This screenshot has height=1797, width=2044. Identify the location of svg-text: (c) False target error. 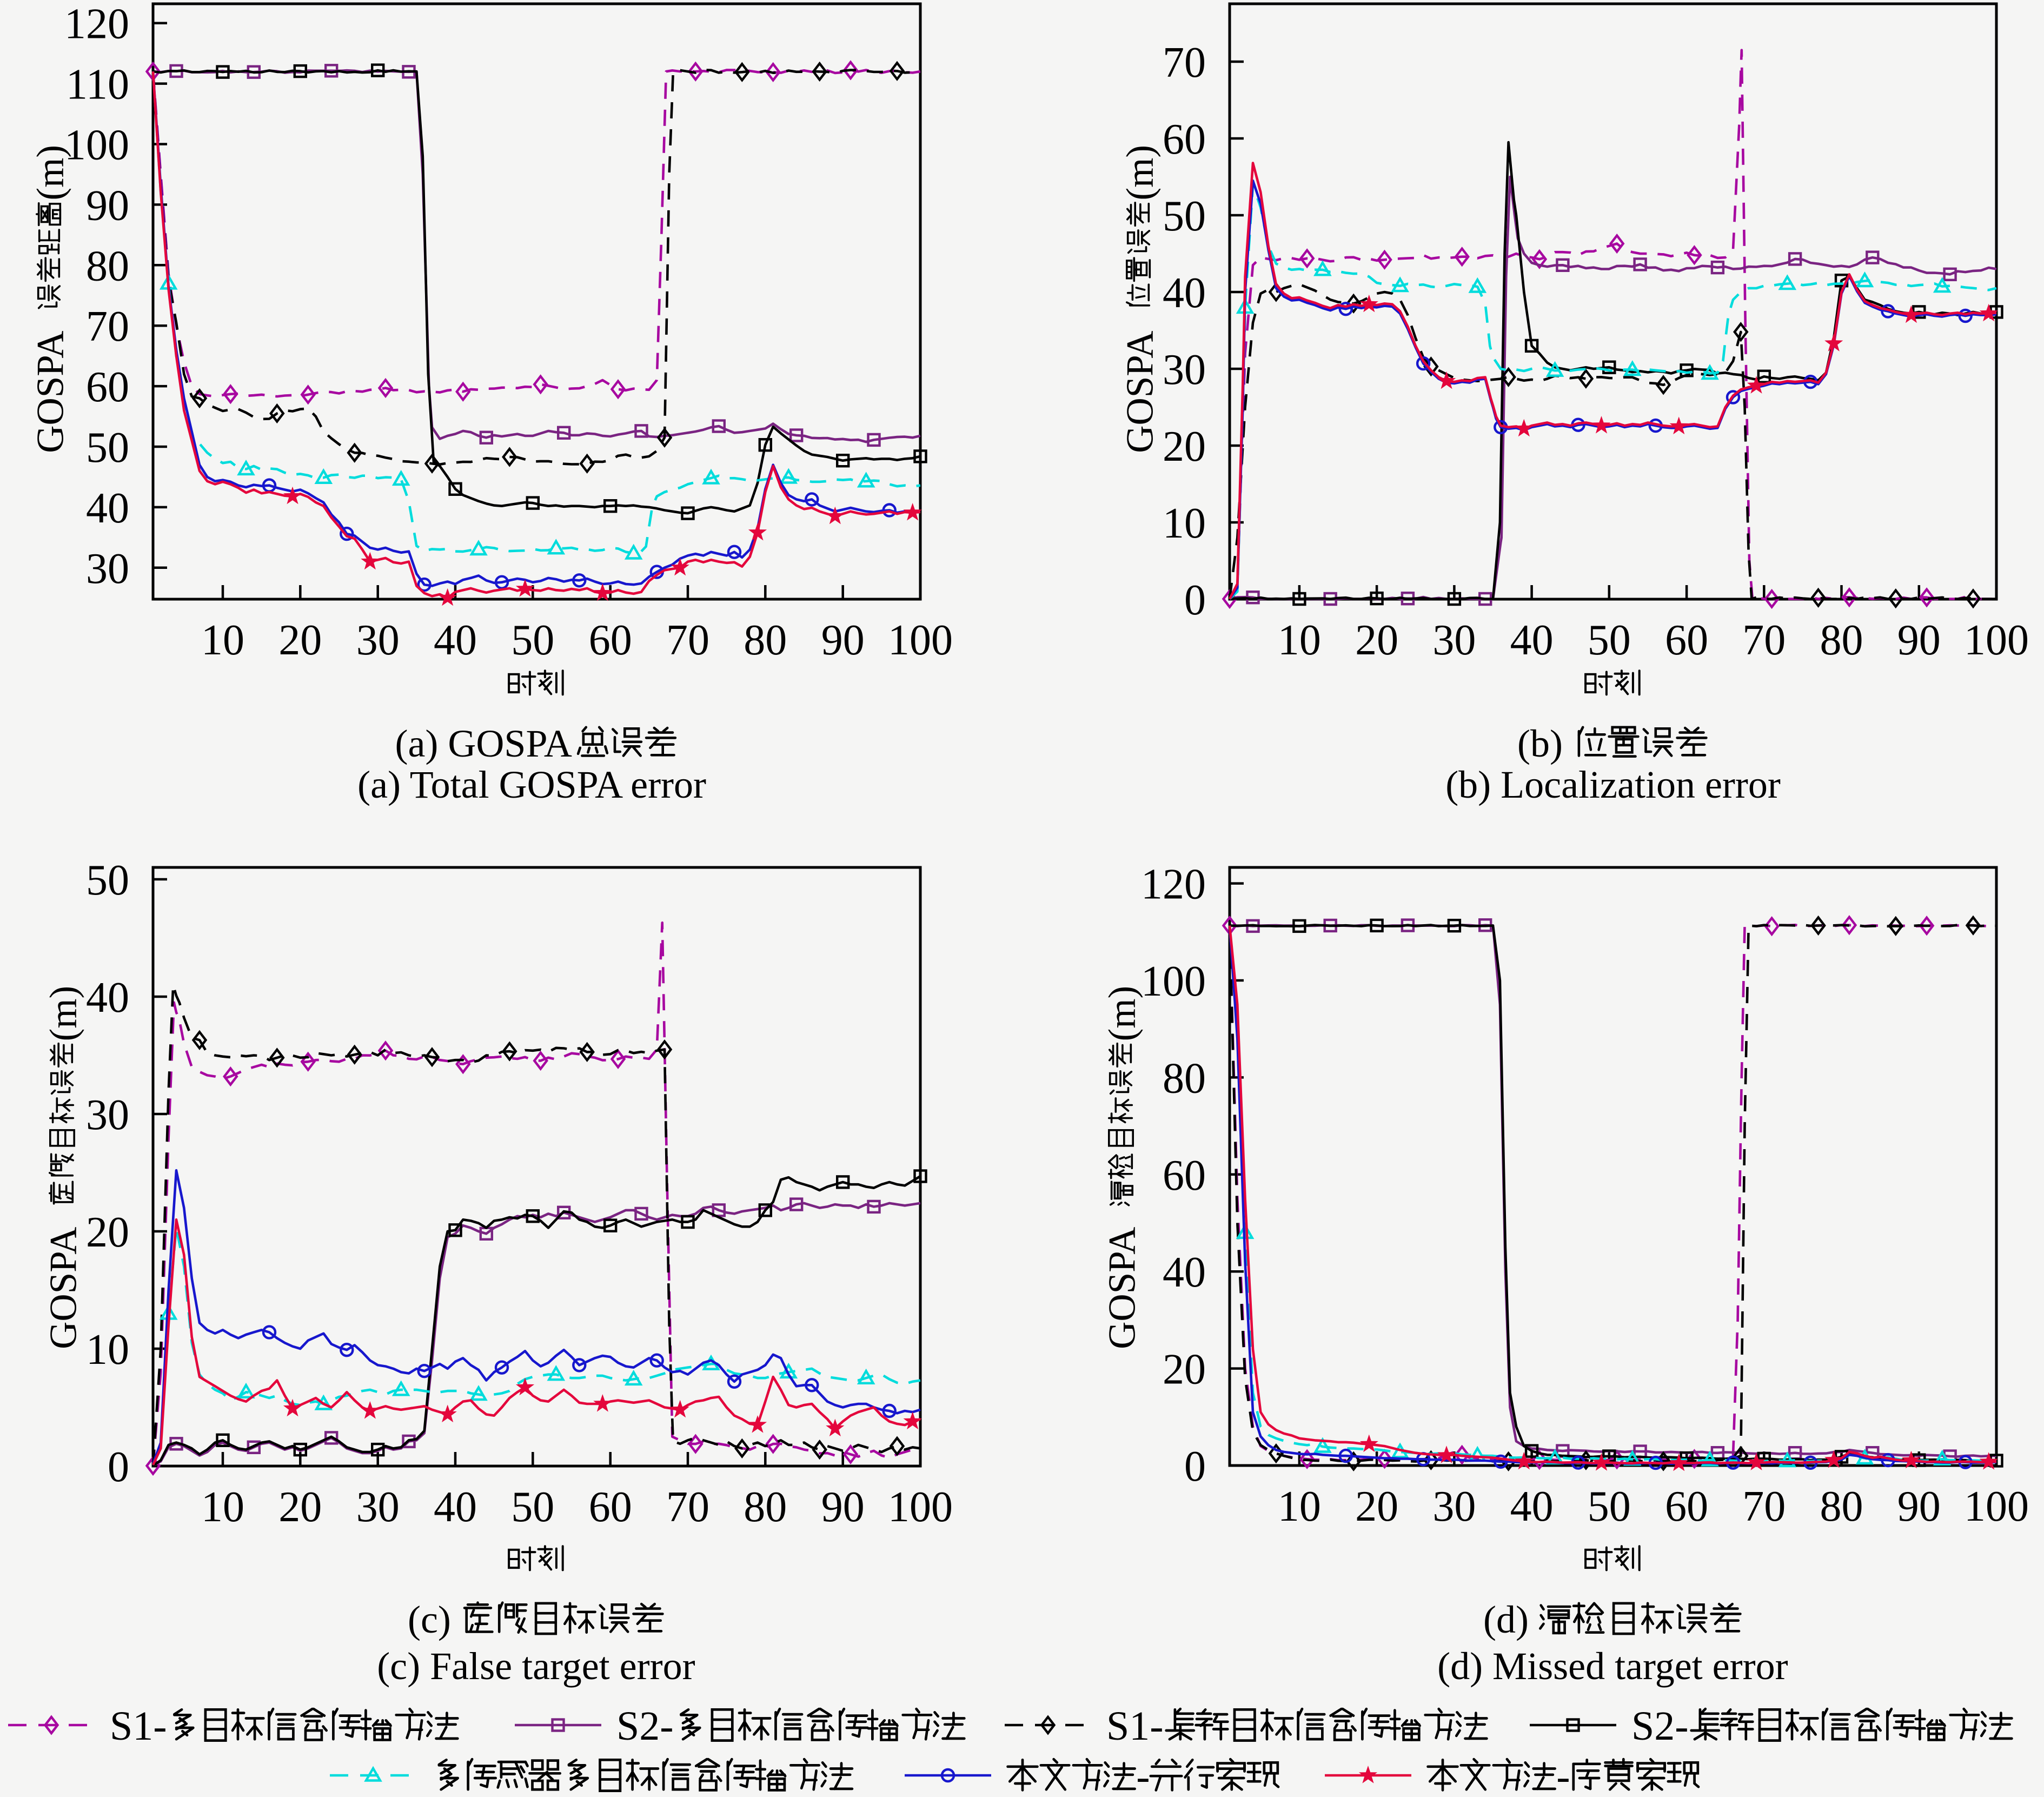
(536, 1667).